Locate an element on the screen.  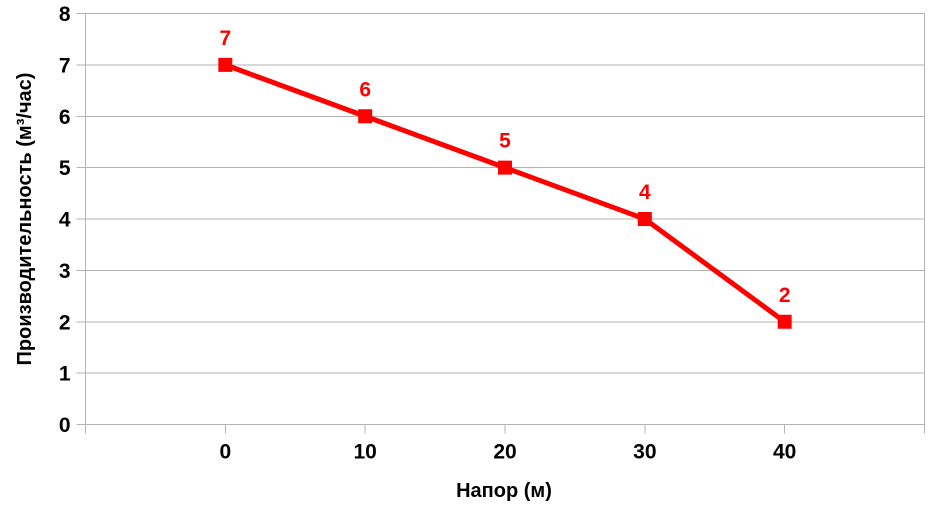
y-tick-label-4: 4 is located at coordinates (65, 220).